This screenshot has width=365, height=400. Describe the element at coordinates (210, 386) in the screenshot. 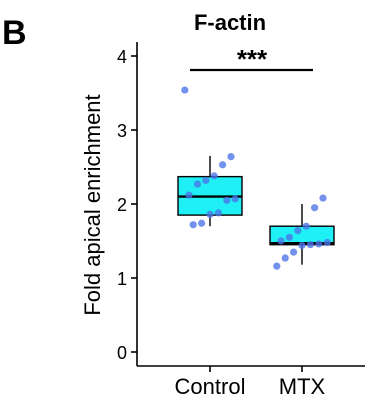

I see `x-tick-label: Control` at that location.